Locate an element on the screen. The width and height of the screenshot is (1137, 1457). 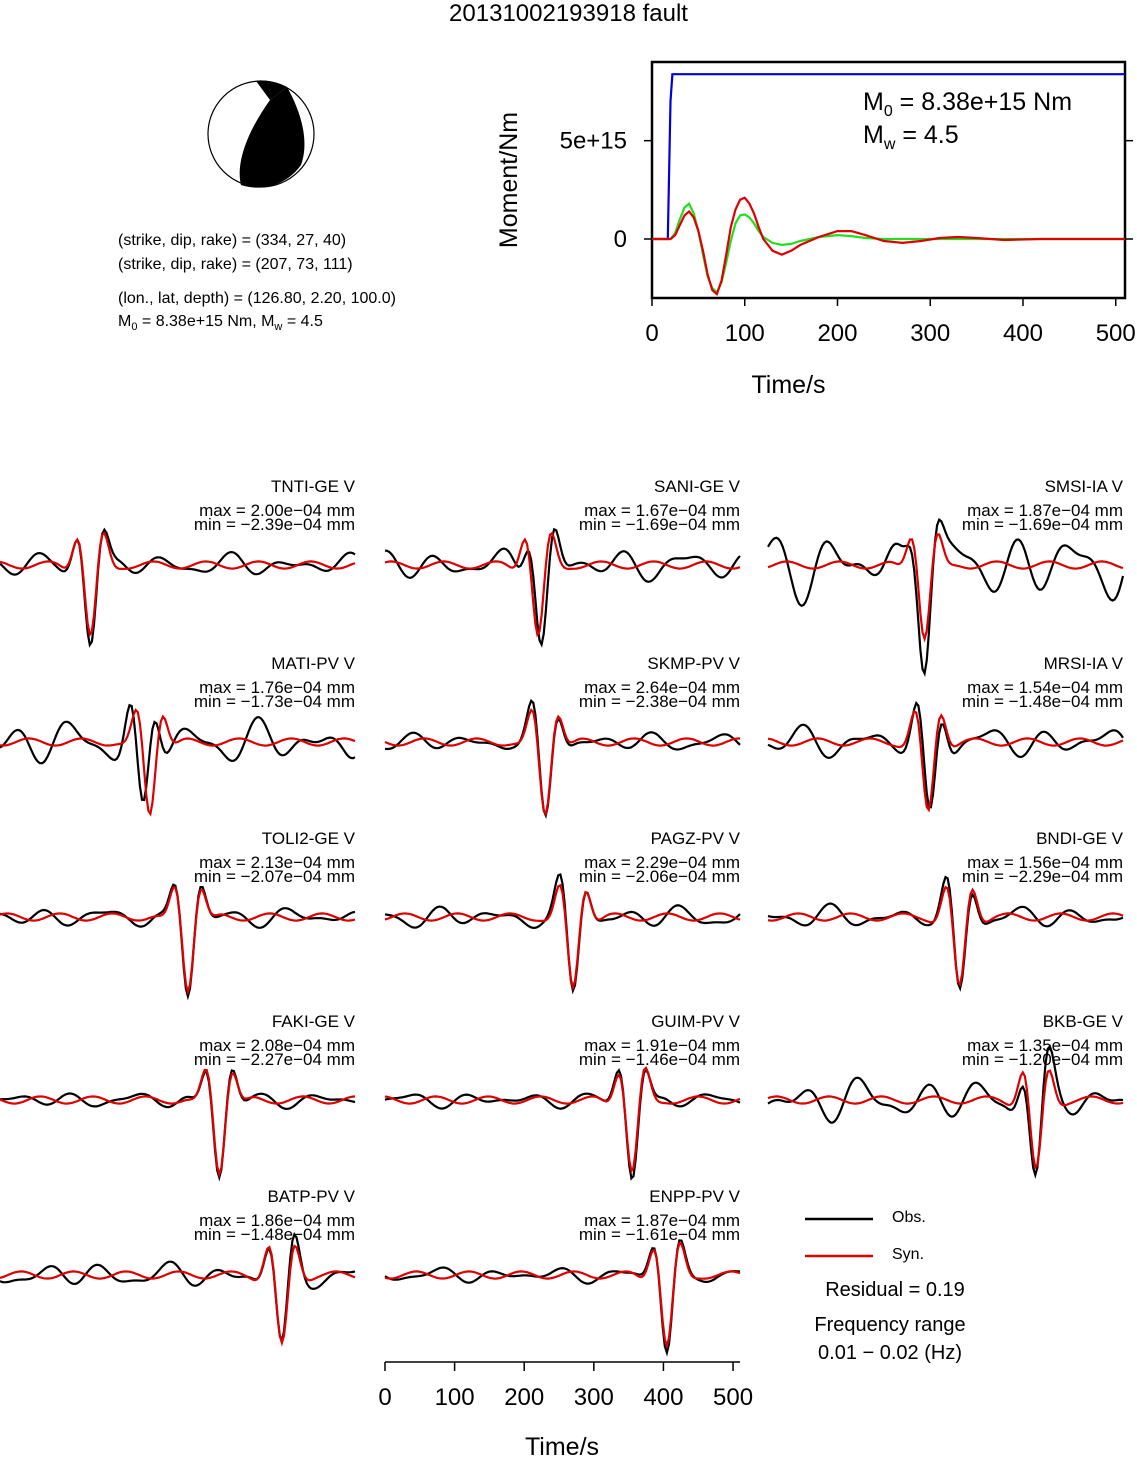
params-line2: (strike, dip, rake) = (207, 73, 111) is located at coordinates (235, 264).